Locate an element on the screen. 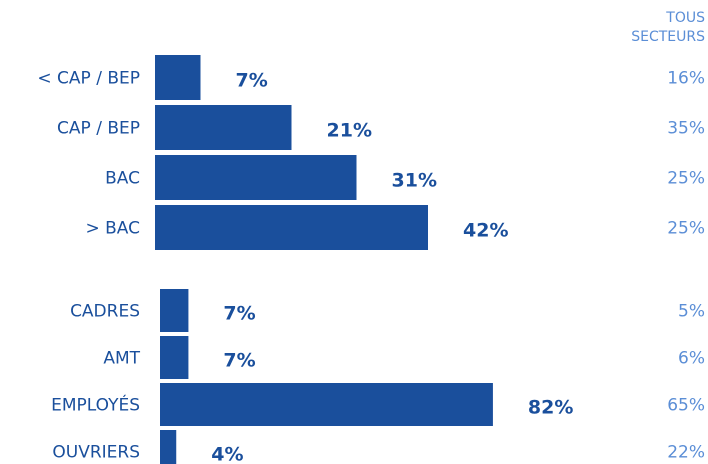 This screenshot has height=464, width=708. category-label: OUVRIERS is located at coordinates (96, 453).